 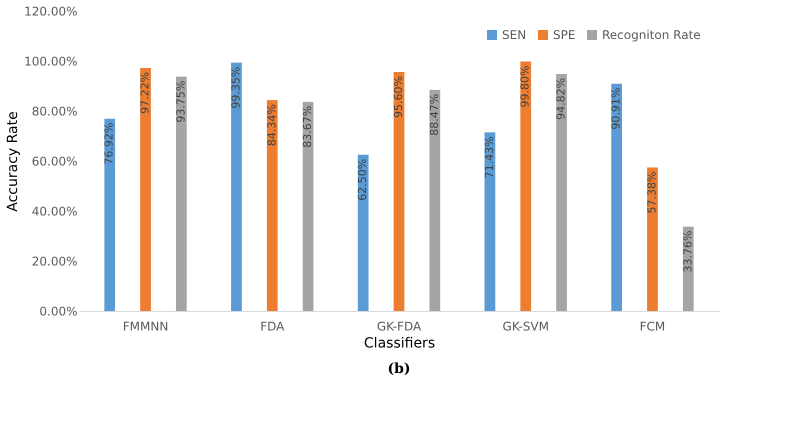 What do you see at coordinates (271, 125) in the screenshot?
I see `data-label: 84.34%` at bounding box center [271, 125].